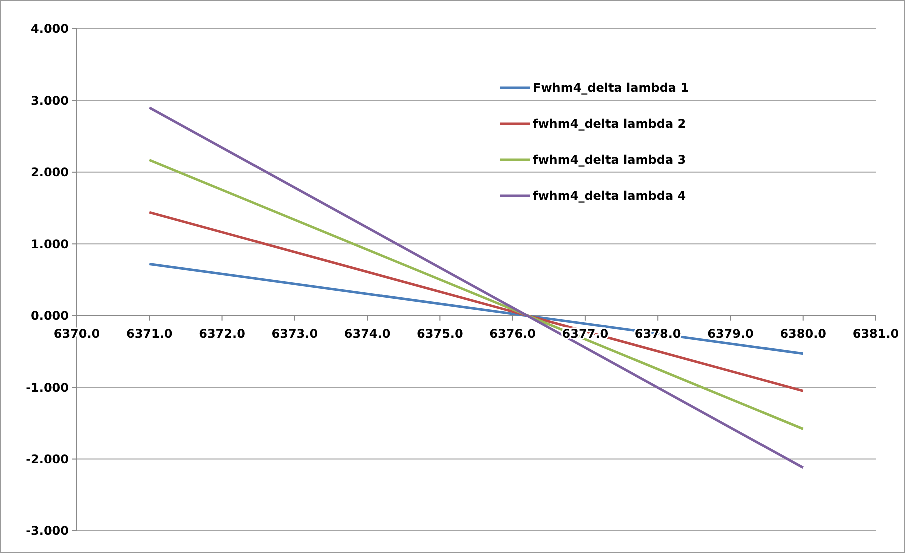  Describe the element at coordinates (295, 333) in the screenshot. I see `x-tick-label: 6373.0` at that location.